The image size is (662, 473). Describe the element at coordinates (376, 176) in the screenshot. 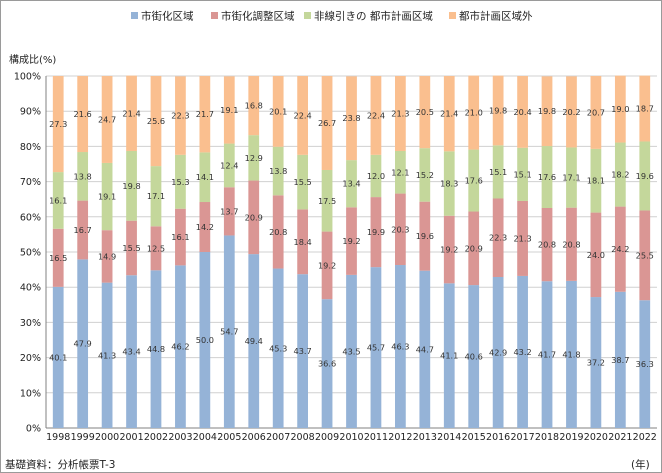

I see `data-label: 12.0` at that location.